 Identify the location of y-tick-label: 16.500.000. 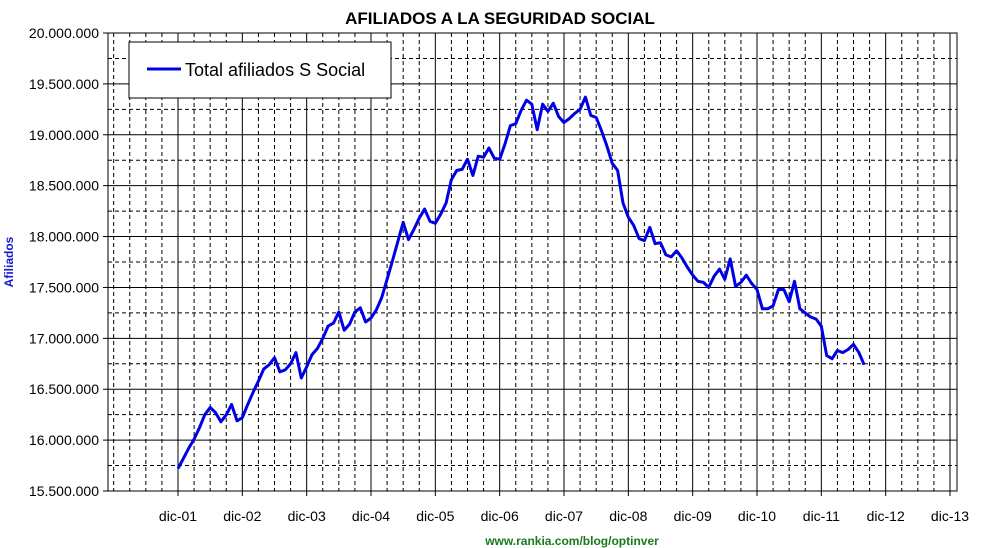
(64, 389).